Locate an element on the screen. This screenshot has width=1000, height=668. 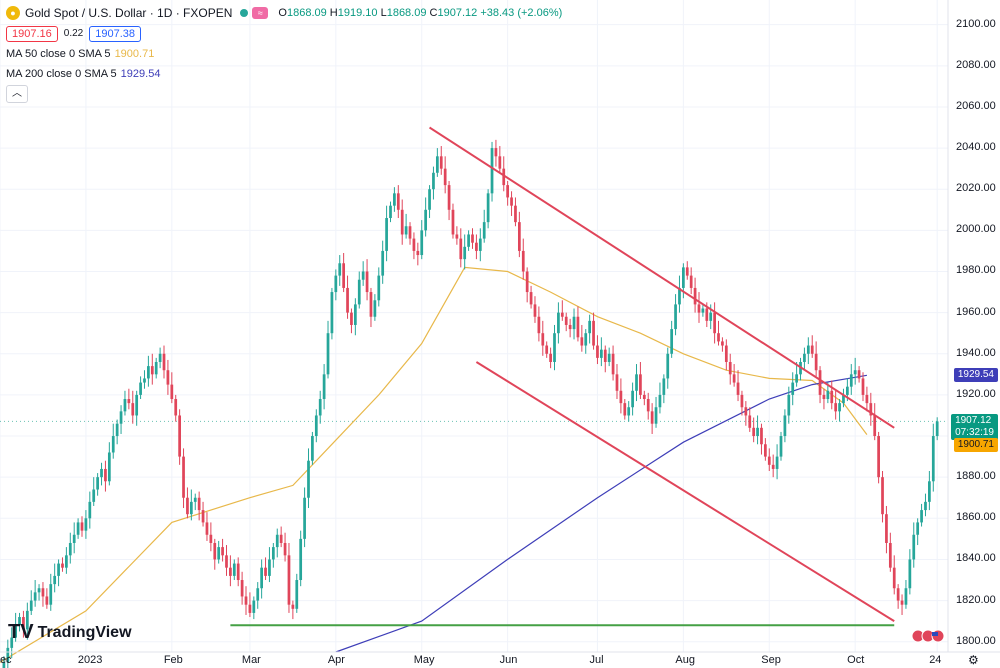
time-tick-label: Apr is located at coordinates (336, 660).